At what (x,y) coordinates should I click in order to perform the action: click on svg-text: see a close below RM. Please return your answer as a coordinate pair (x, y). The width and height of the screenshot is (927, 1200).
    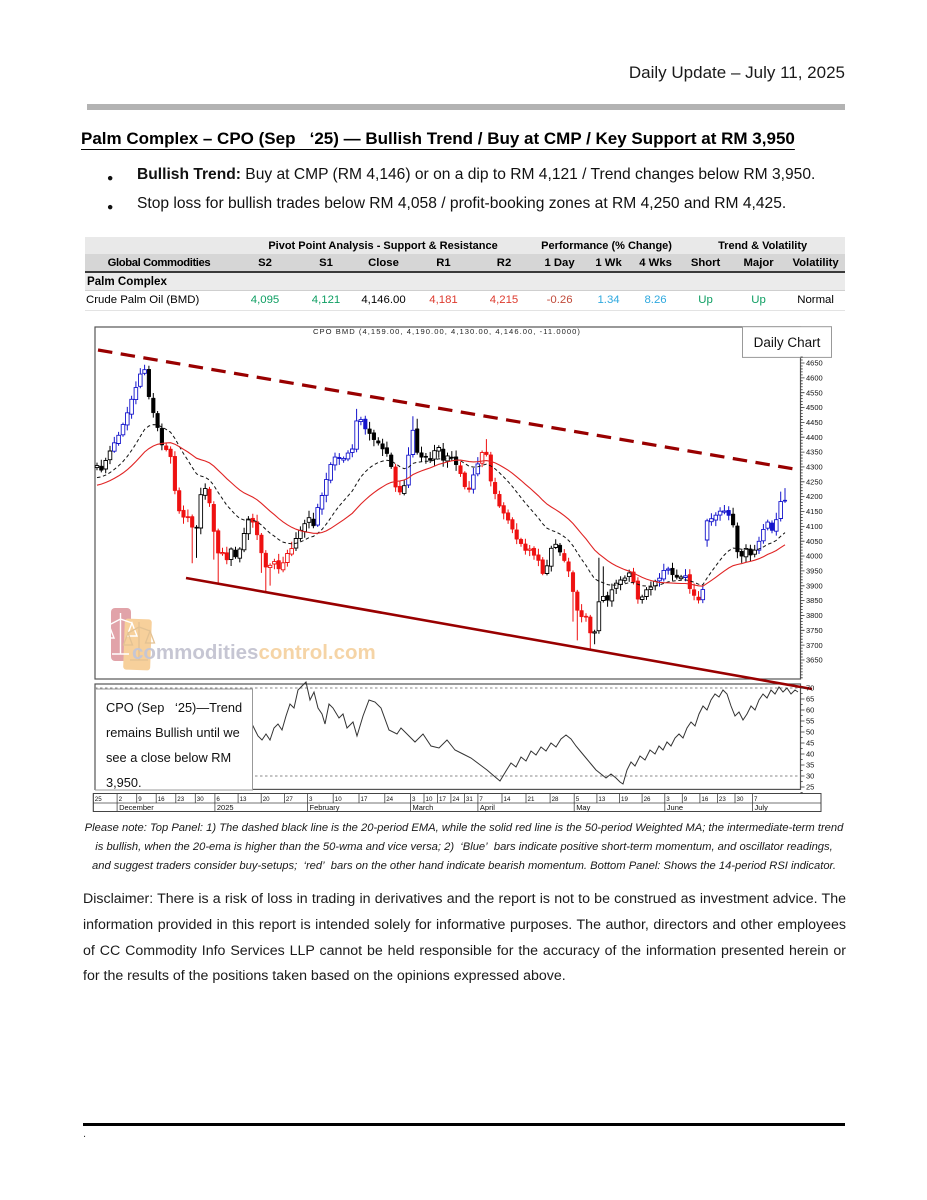
    Looking at the image, I should click on (168, 757).